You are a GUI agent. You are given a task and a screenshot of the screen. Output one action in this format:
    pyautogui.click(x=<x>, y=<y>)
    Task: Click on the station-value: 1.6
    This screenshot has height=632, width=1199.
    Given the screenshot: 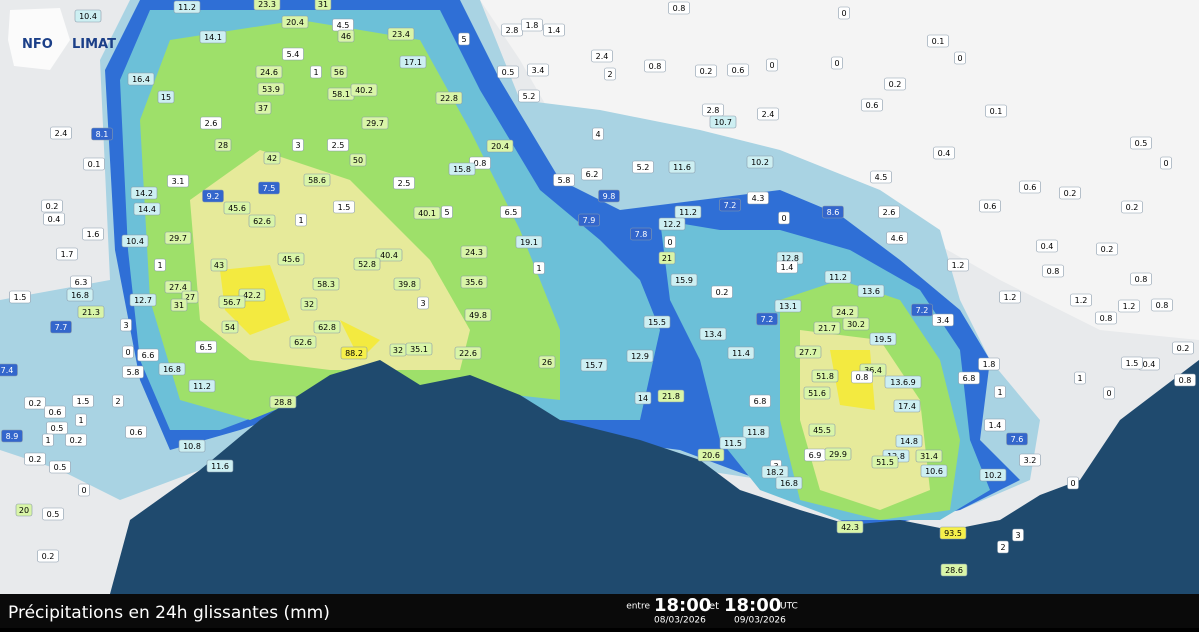 What is the action you would take?
    pyautogui.click(x=93, y=234)
    